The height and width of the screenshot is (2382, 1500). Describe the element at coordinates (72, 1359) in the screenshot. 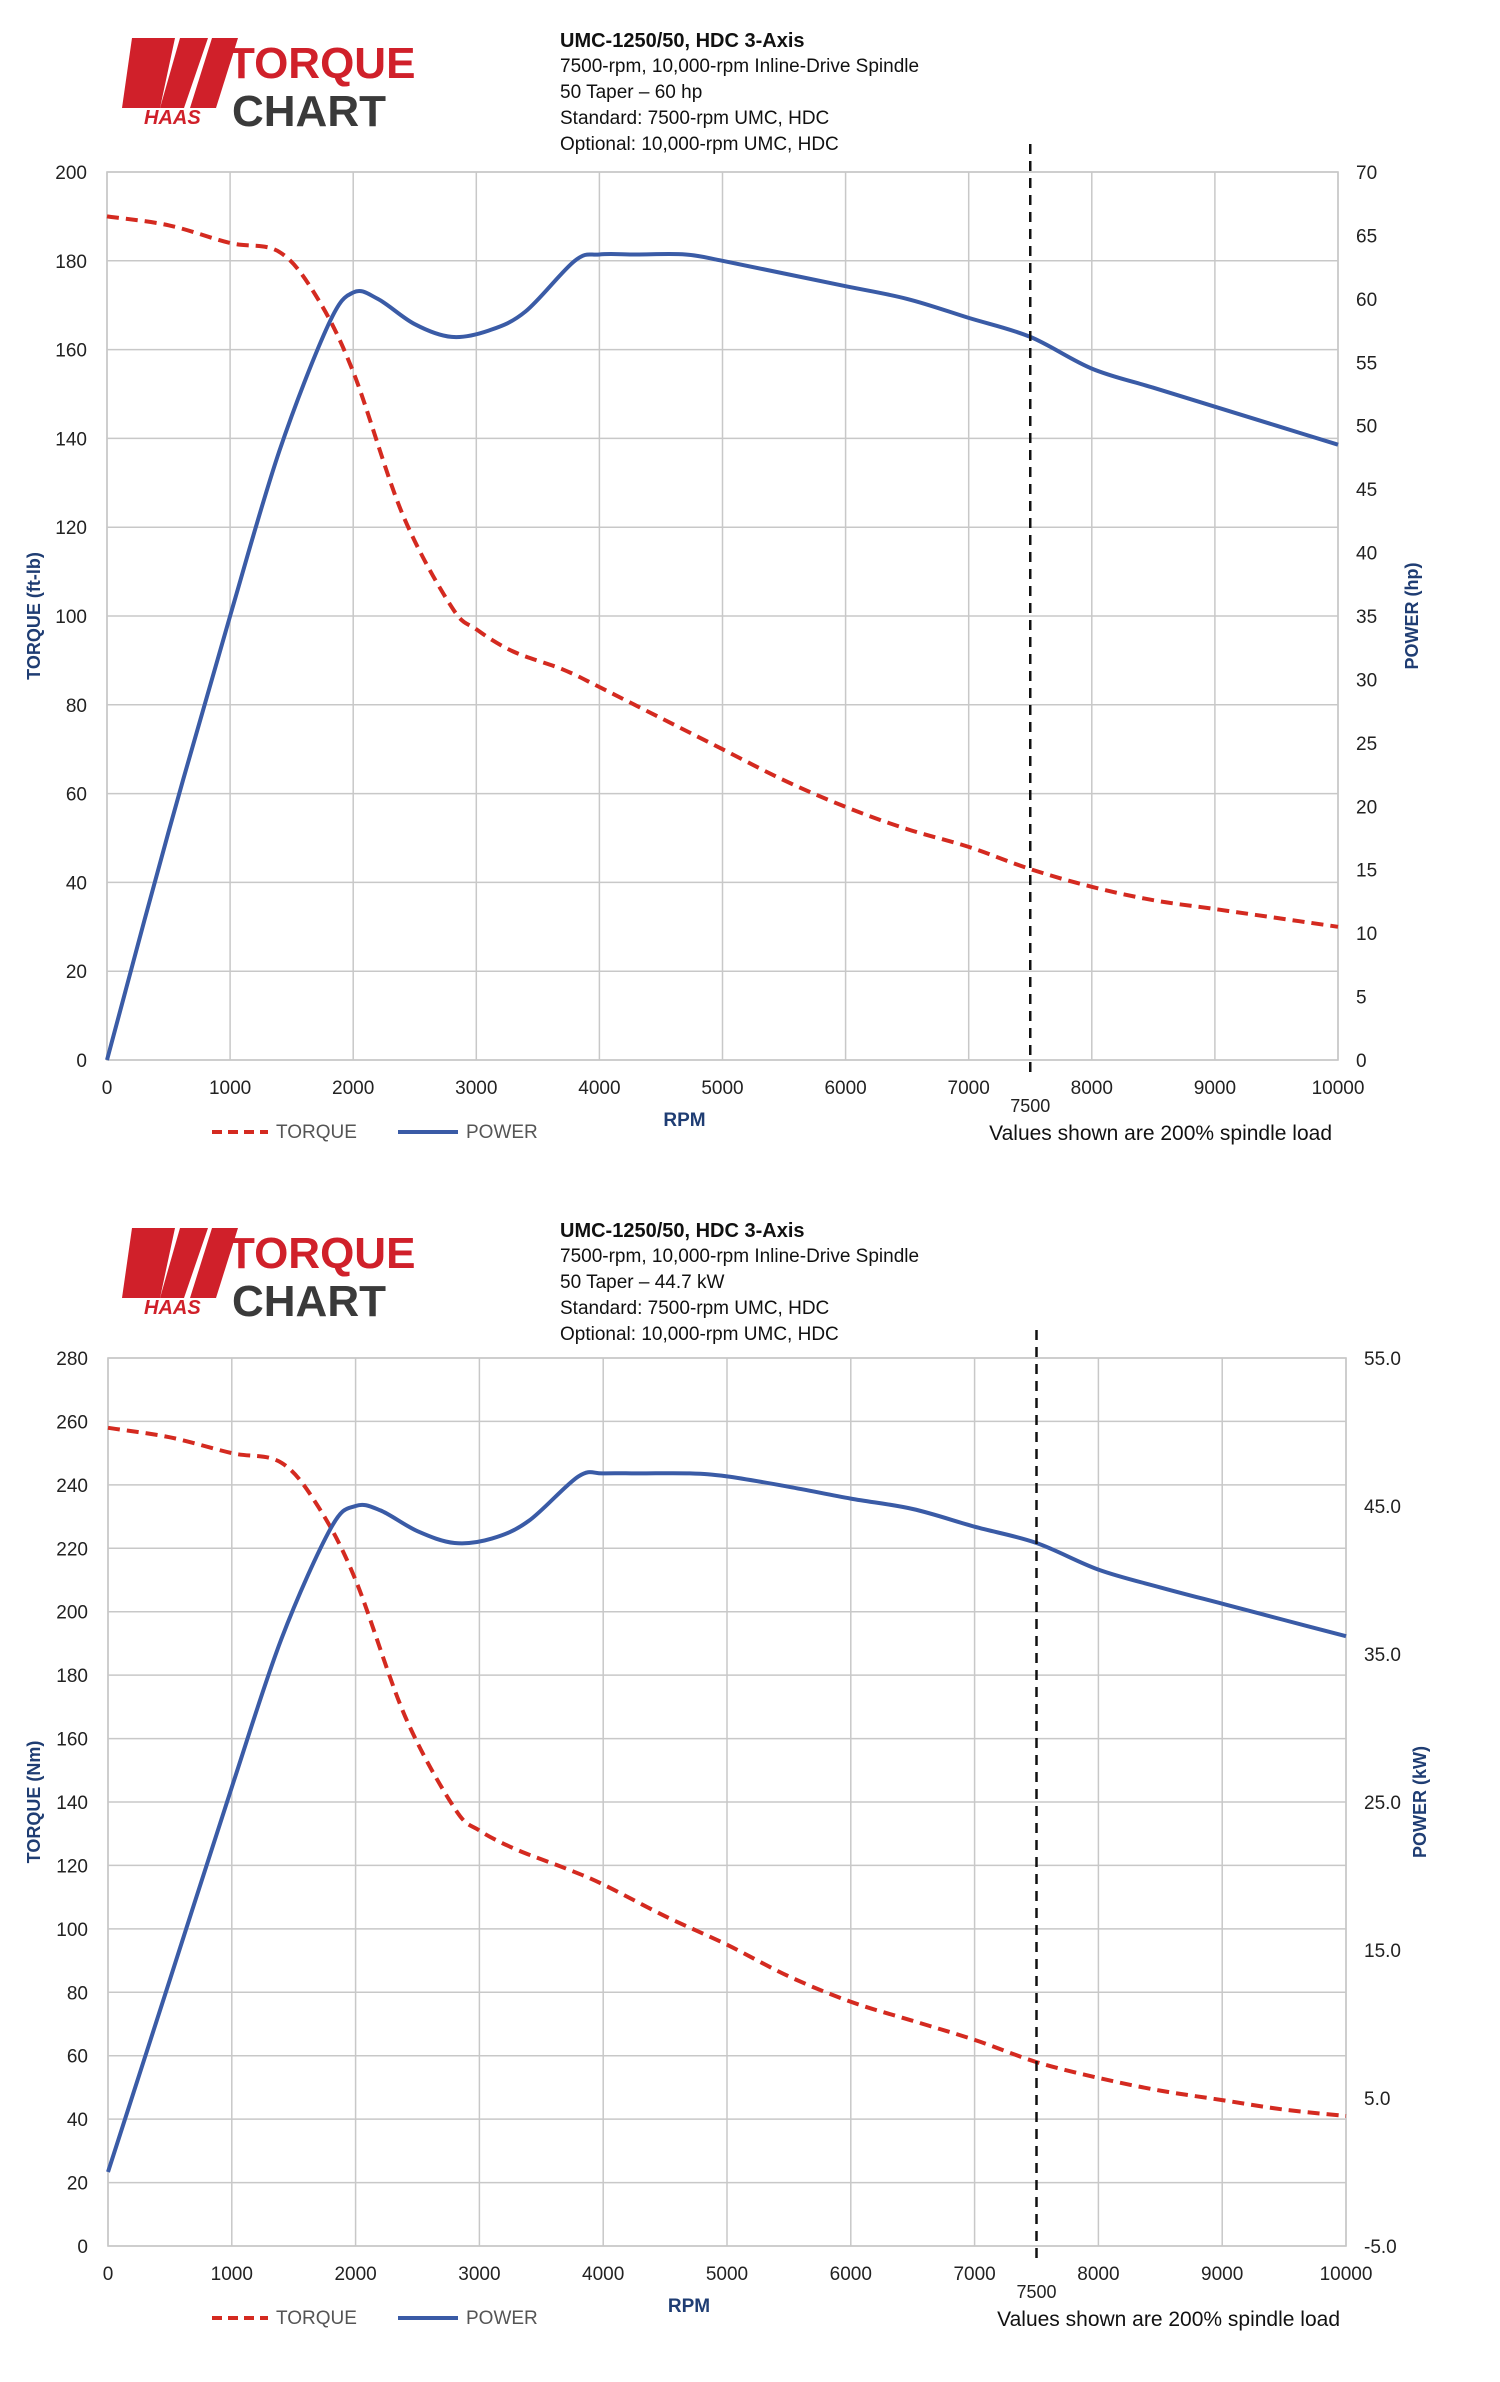

I see `y-left-tick-label: 280` at that location.